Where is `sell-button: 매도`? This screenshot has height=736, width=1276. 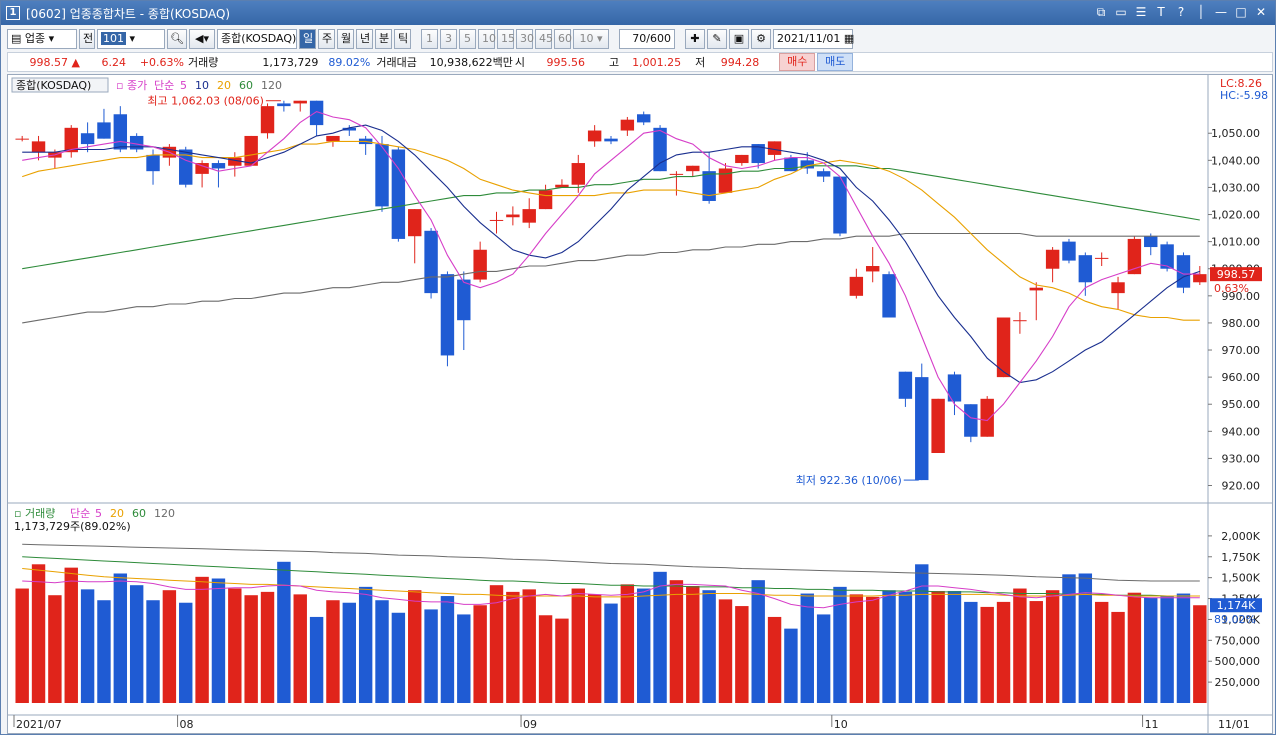 sell-button: 매도 is located at coordinates (835, 62).